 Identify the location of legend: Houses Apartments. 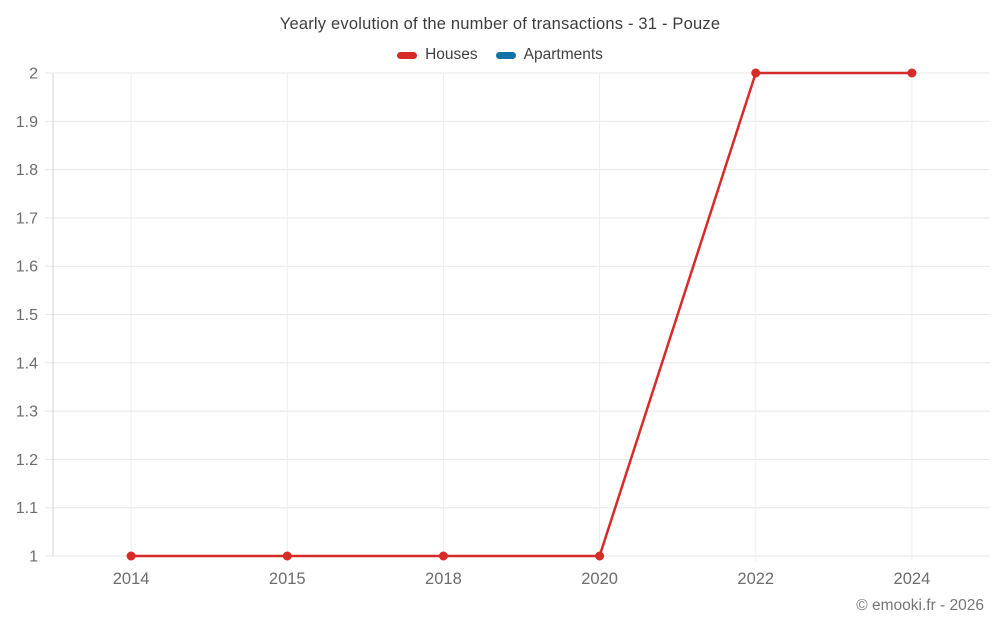
(500, 55).